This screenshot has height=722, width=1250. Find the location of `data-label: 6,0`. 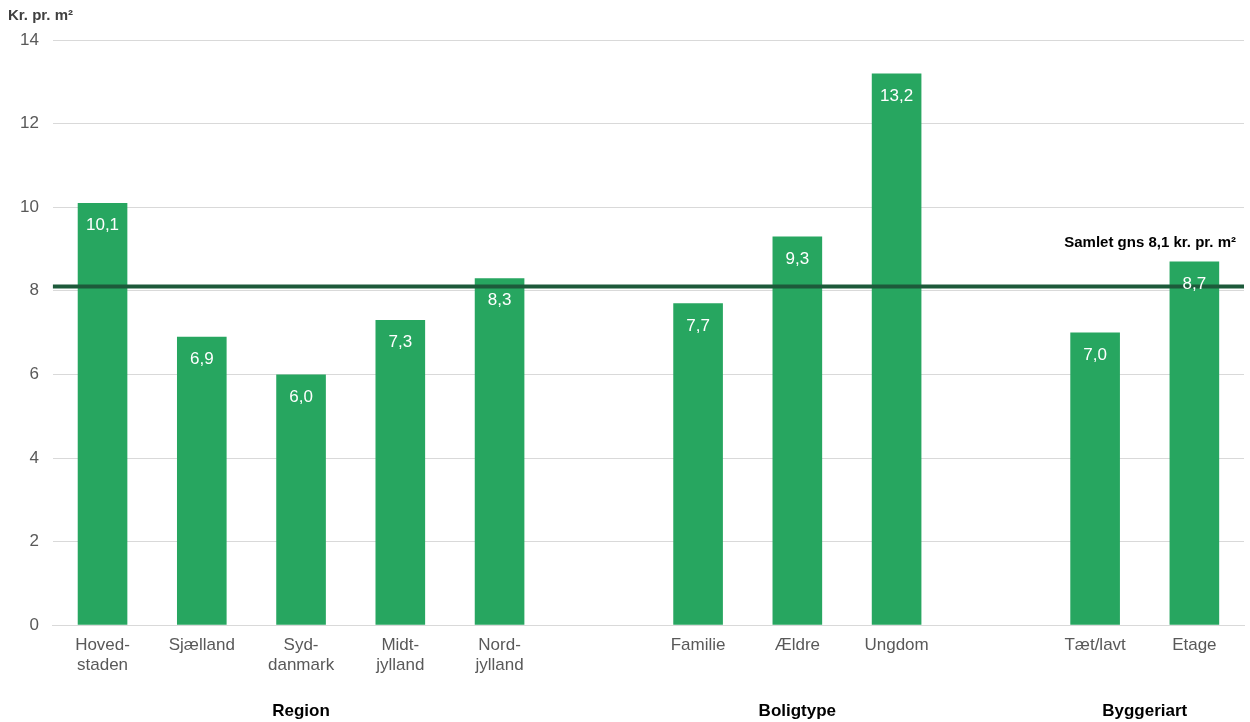

data-label: 6,0 is located at coordinates (301, 396).